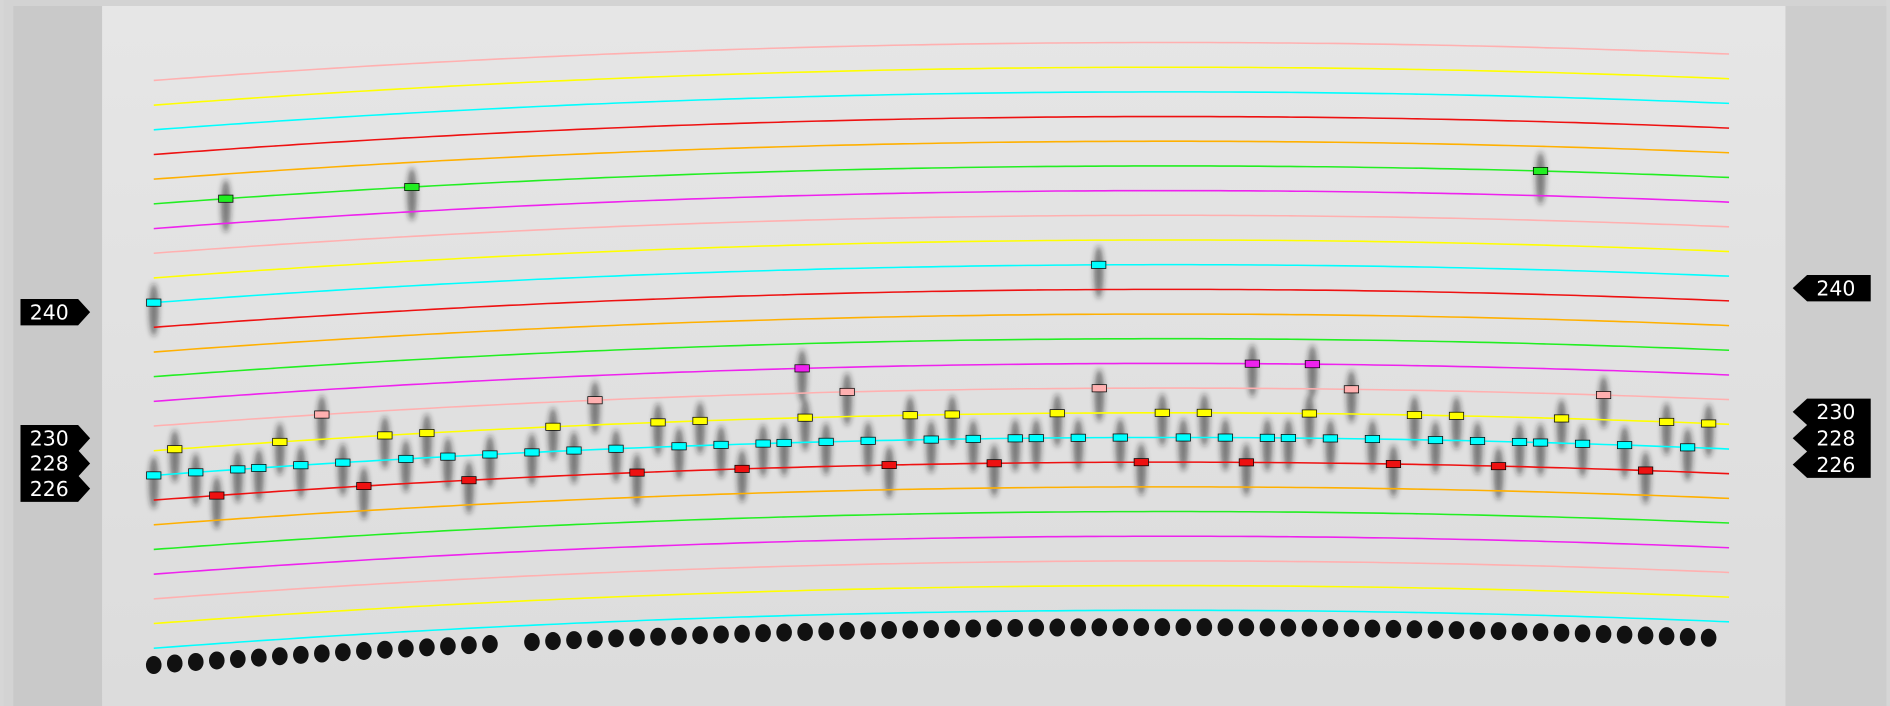 This screenshot has width=1890, height=706. Describe the element at coordinates (49, 312) in the screenshot. I see `left-tag-label: 240` at that location.